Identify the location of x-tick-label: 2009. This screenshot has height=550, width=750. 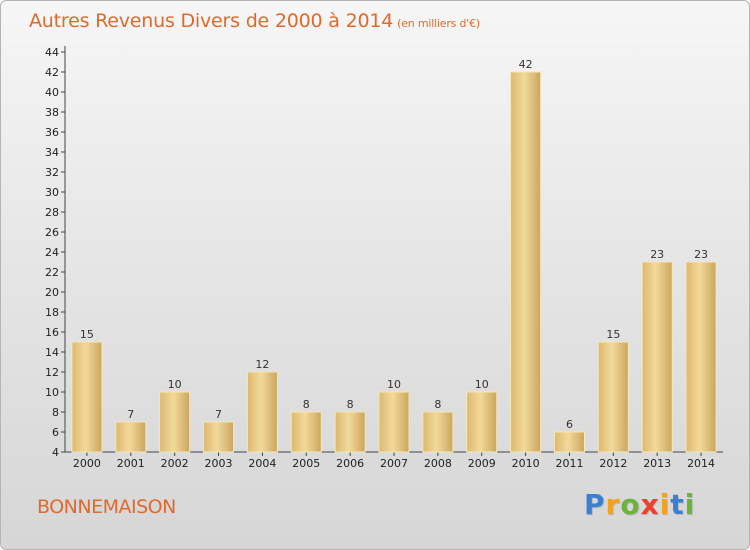
(482, 463).